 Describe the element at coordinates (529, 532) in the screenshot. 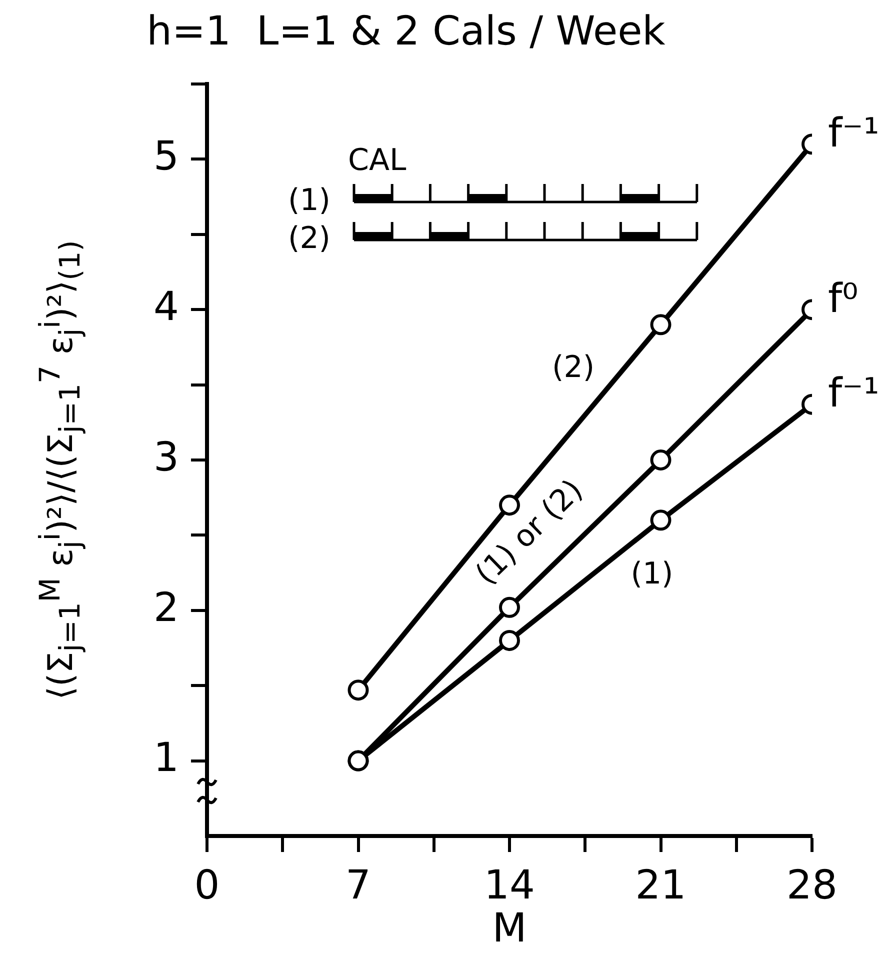

I see `annotation: (1) or (2)` at that location.